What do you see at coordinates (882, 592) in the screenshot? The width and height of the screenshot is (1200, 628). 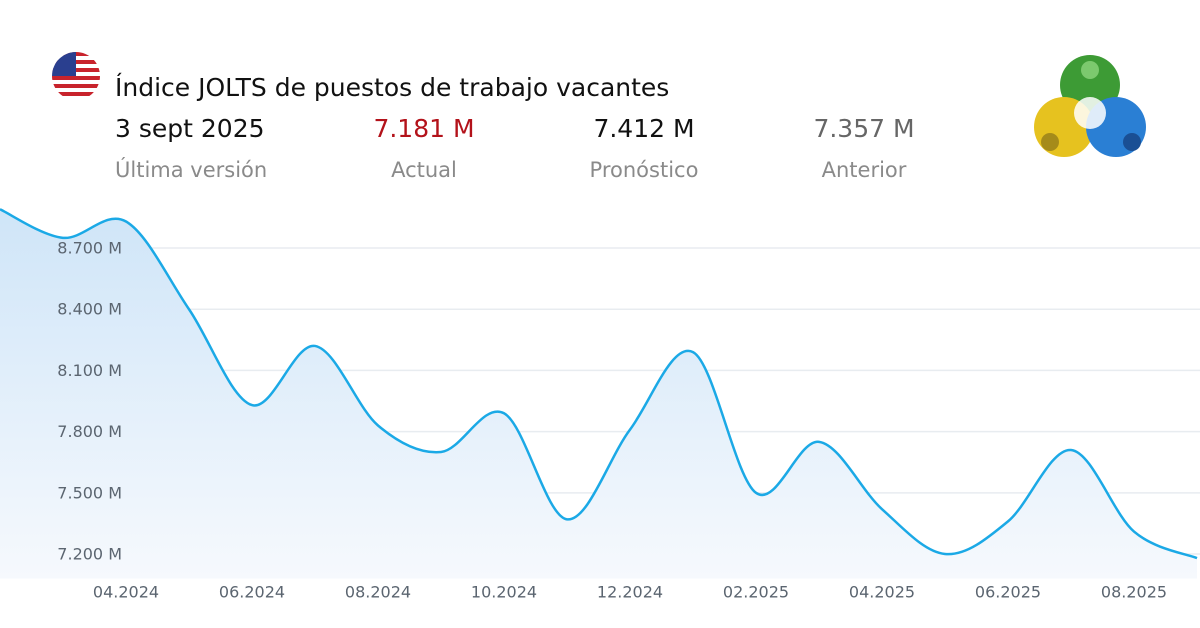 I see `x-tick-label: 04.2025` at bounding box center [882, 592].